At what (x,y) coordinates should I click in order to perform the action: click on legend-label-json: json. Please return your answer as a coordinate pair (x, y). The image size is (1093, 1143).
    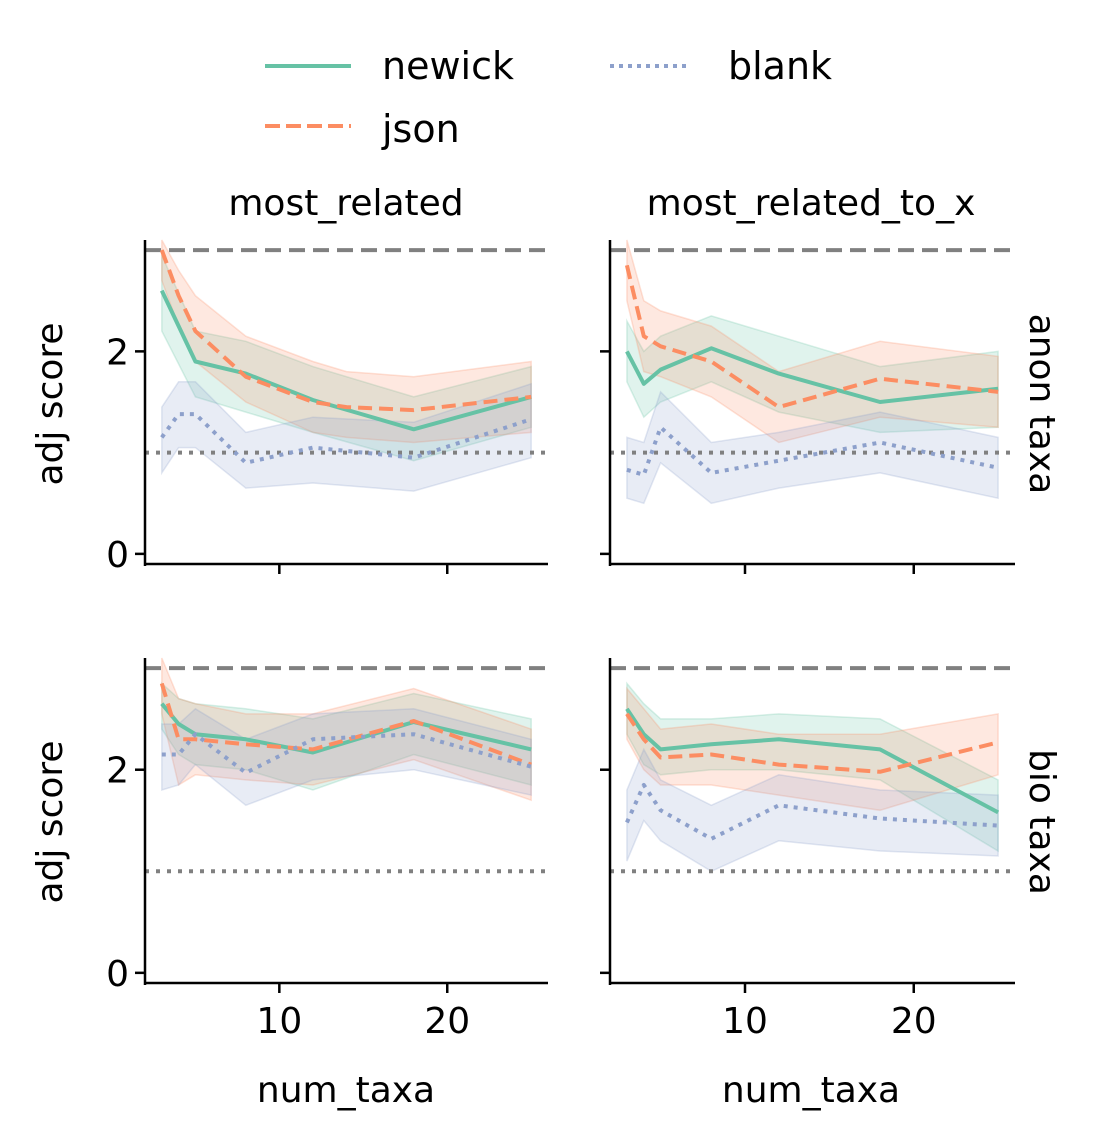
    Looking at the image, I should click on (420, 129).